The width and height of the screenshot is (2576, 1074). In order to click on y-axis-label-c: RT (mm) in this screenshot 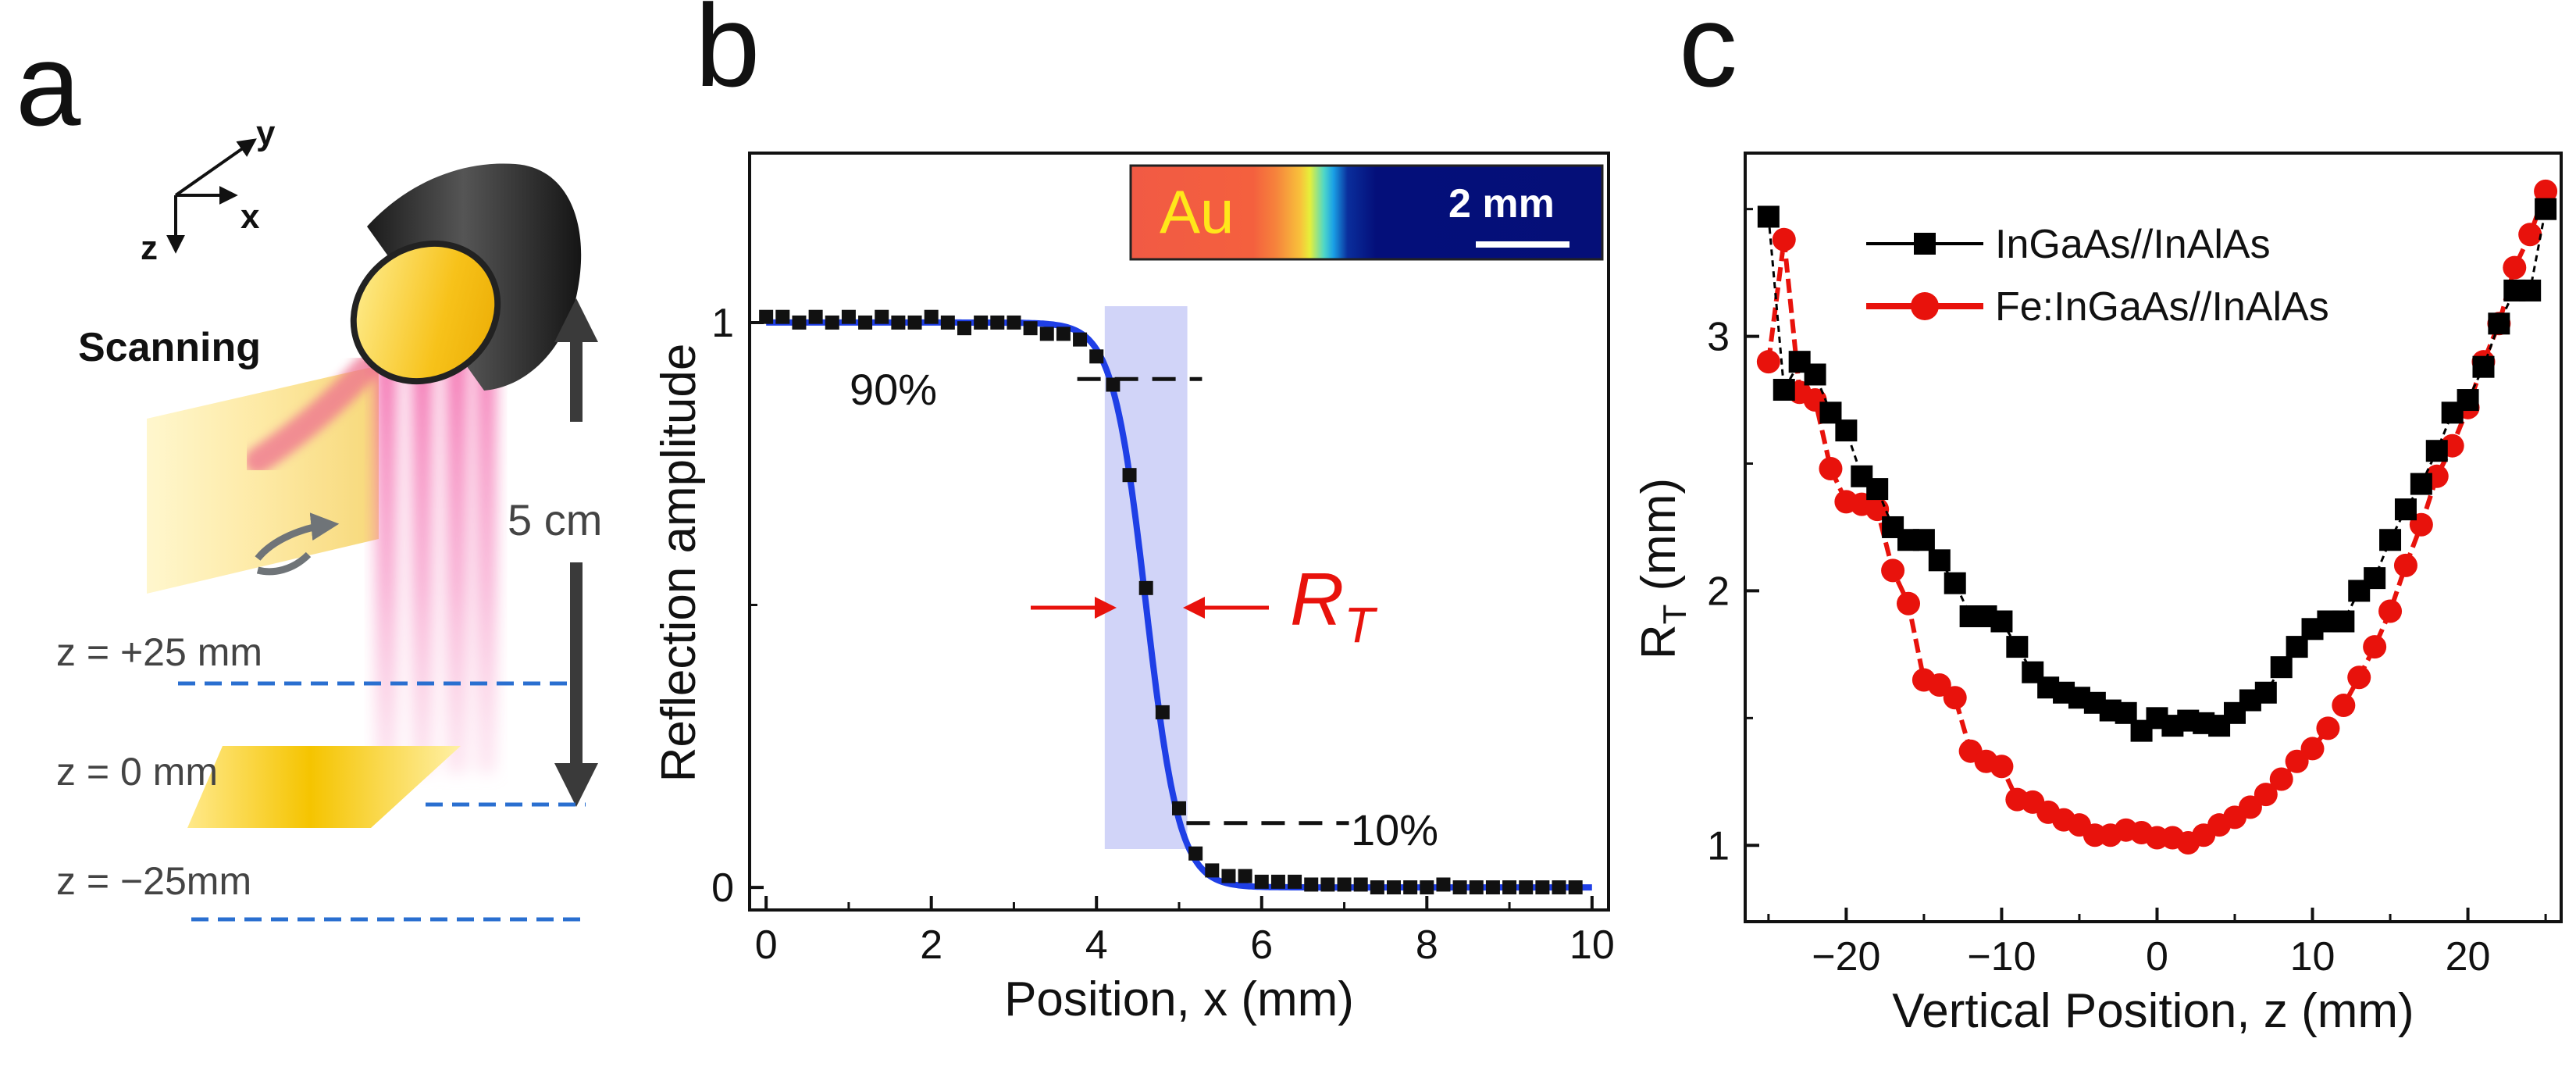, I will do `click(1662, 568)`.